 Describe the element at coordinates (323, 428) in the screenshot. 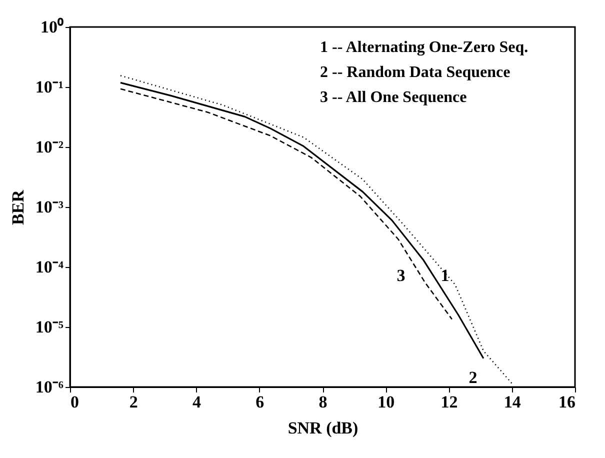

I see `x-axis-title: SNR (dB)` at that location.